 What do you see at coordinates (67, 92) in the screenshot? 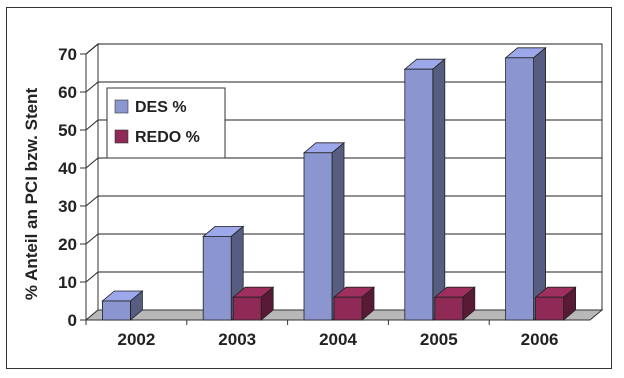
I see `y-tick-label: 60` at bounding box center [67, 92].